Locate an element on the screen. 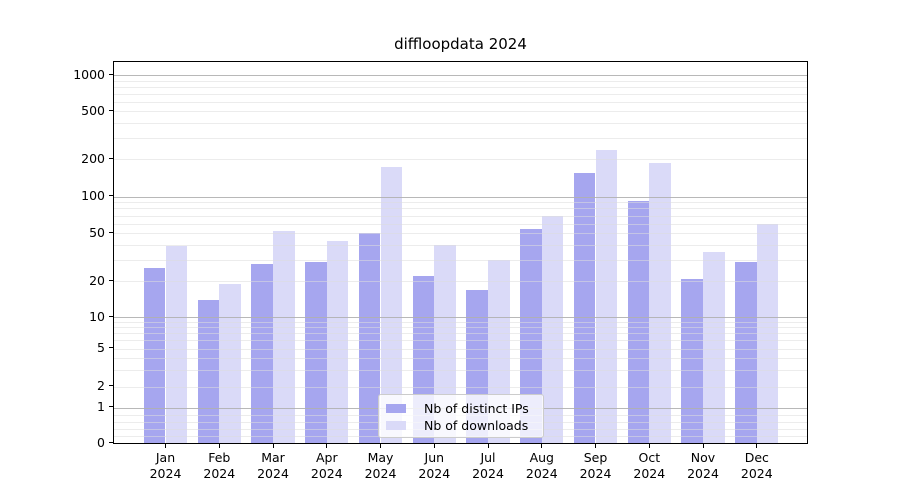 The image size is (900, 500). y-tick-label-50: 50 is located at coordinates (97, 232).